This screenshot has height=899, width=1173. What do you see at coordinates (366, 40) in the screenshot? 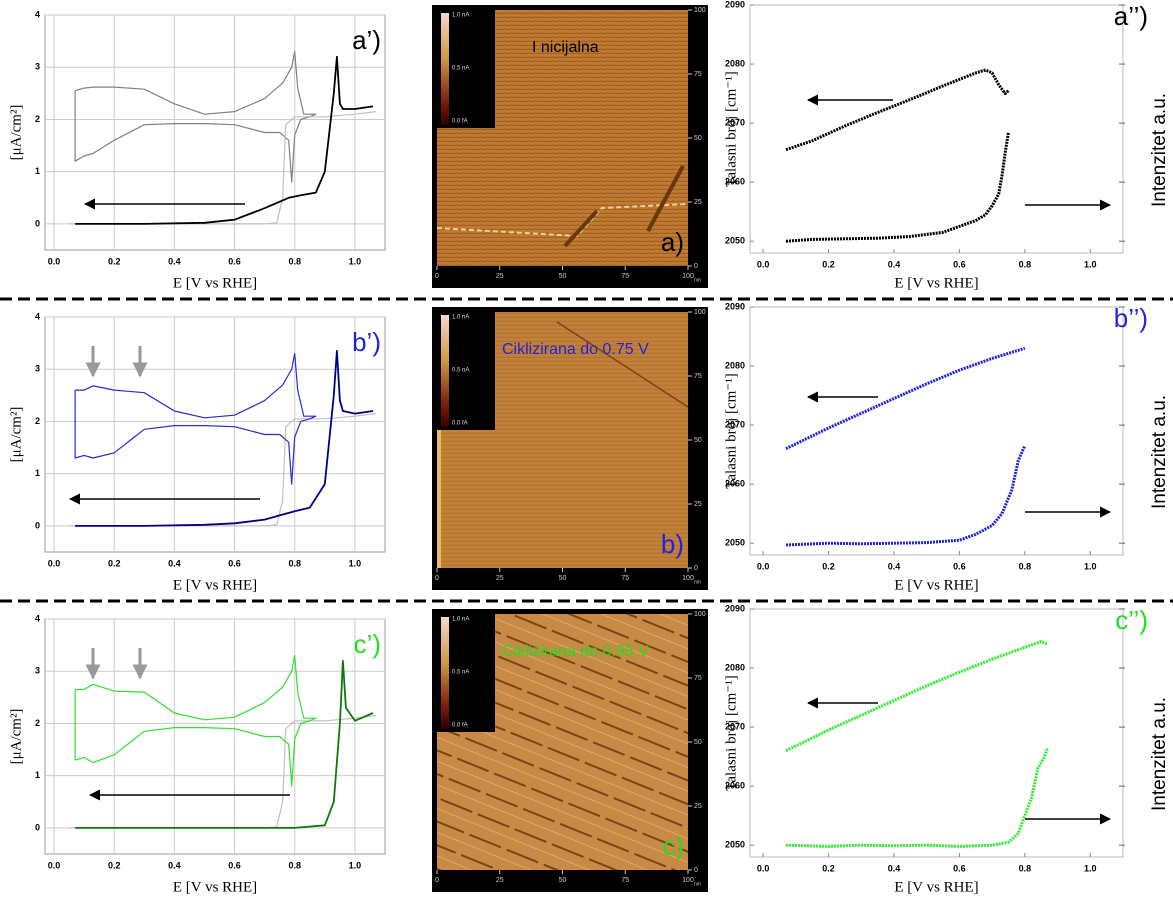
I see `panel-label: a’)` at bounding box center [366, 40].